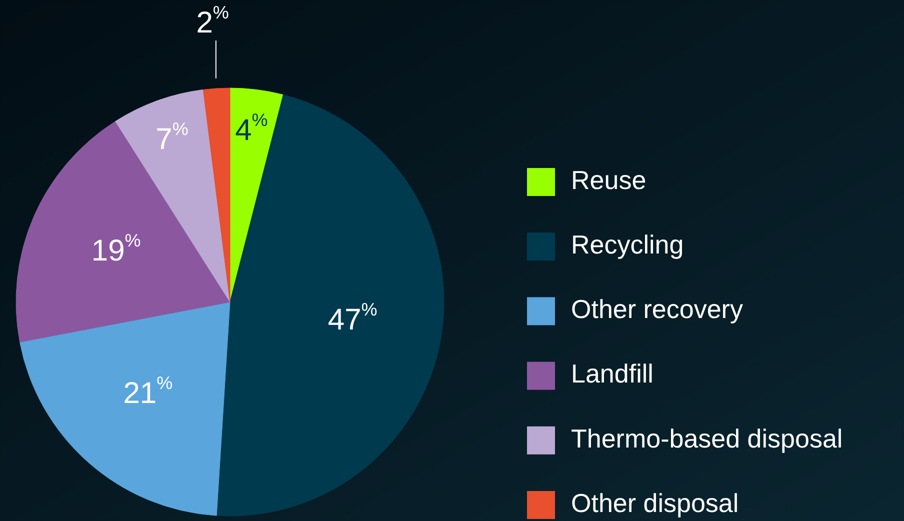  I want to click on legend-label: Thermo-based disposal, so click(707, 438).